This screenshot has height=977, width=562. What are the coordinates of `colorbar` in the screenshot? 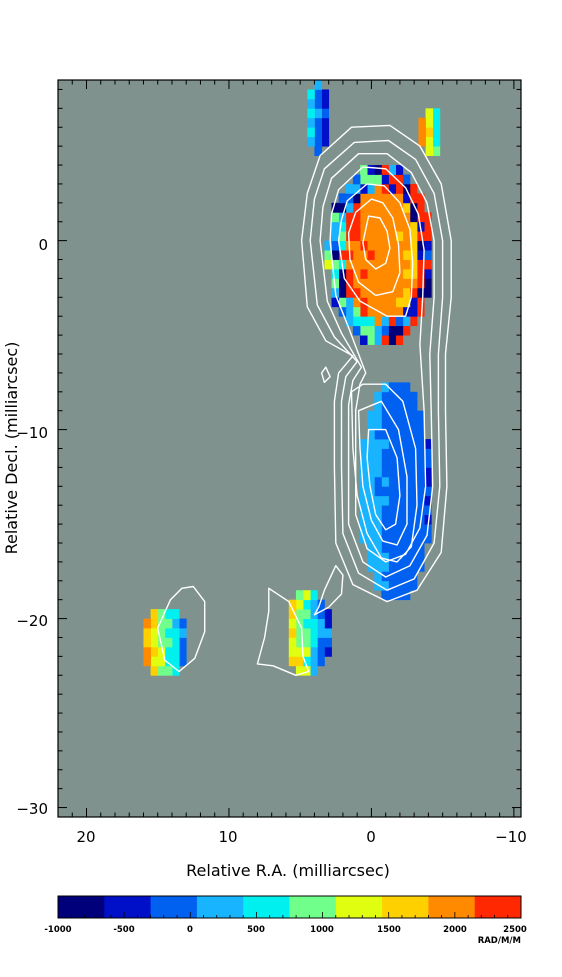 It's located at (290, 907).